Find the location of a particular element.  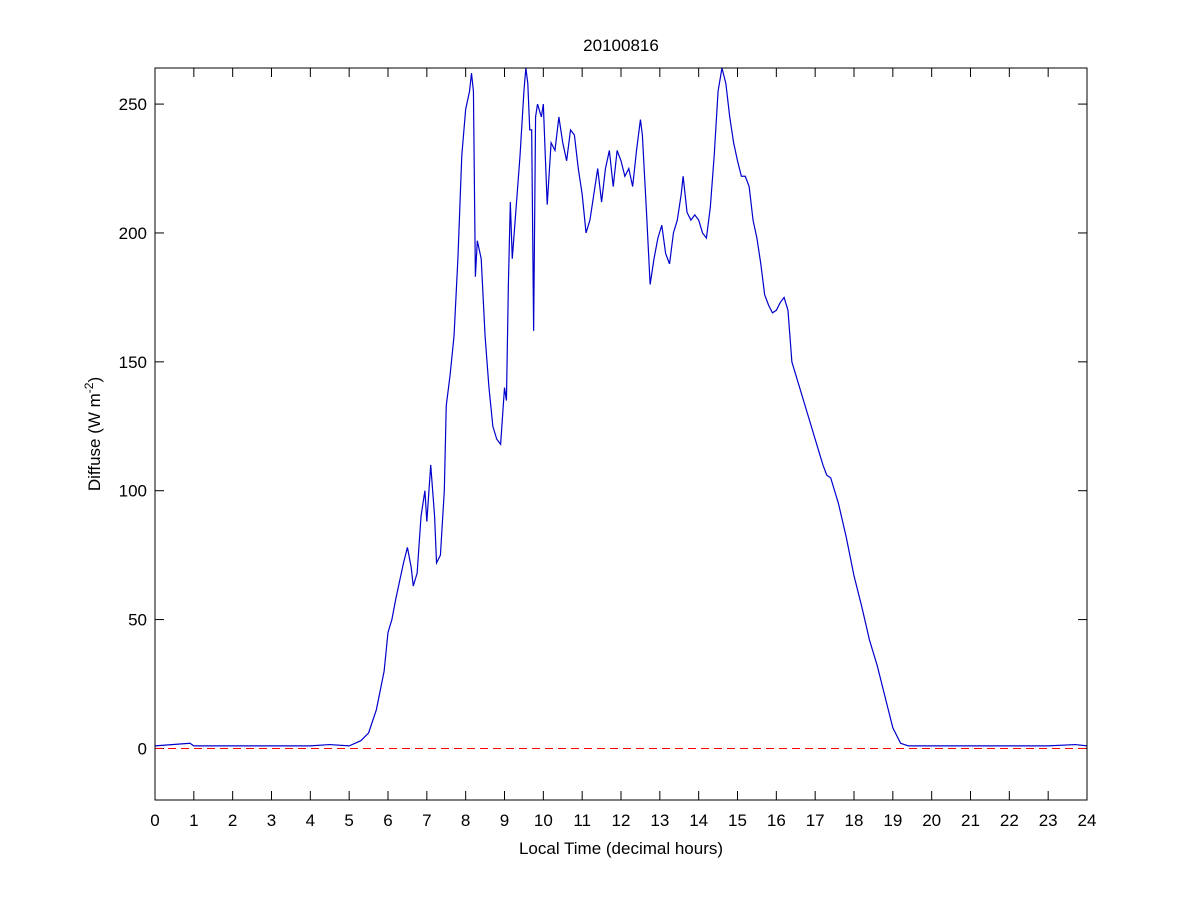

x-tick-label: 1 is located at coordinates (193, 820).